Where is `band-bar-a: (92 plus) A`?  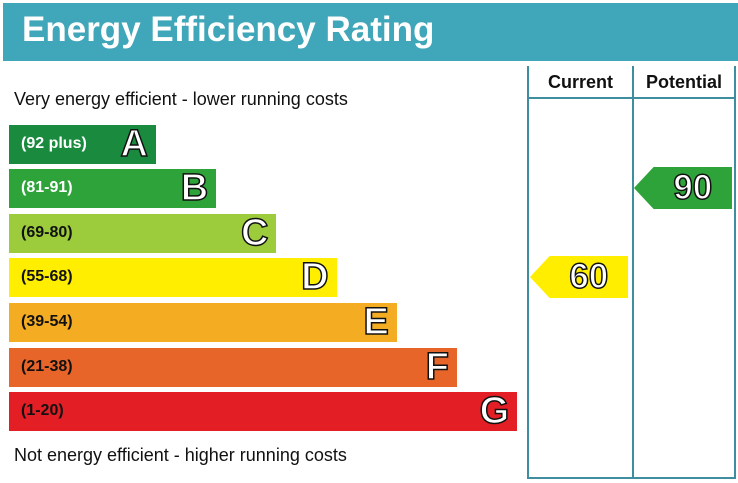
band-bar-a: (92 plus) A is located at coordinates (82, 144).